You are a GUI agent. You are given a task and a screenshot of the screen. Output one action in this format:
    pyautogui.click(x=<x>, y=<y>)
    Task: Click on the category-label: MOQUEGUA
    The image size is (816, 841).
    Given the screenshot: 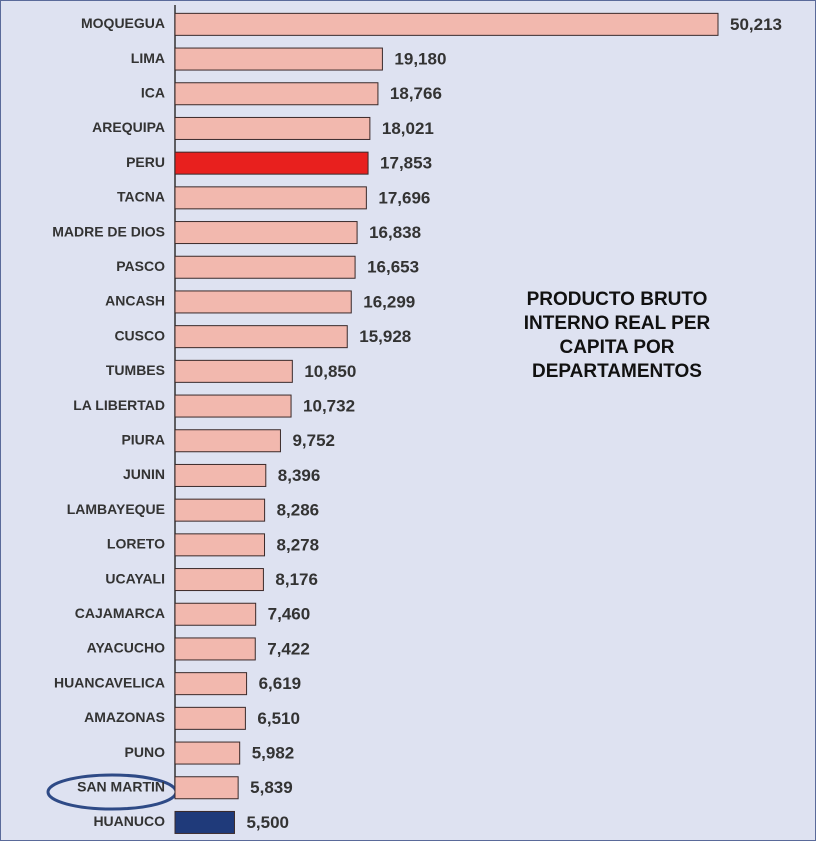 What is the action you would take?
    pyautogui.click(x=123, y=23)
    